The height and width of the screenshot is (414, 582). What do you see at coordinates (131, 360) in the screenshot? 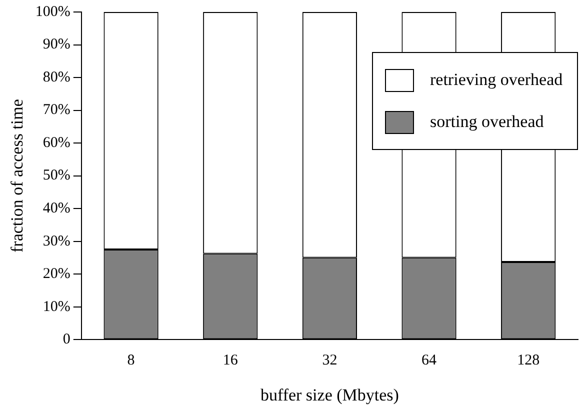
I see `x-tick-label: 8` at bounding box center [131, 360].